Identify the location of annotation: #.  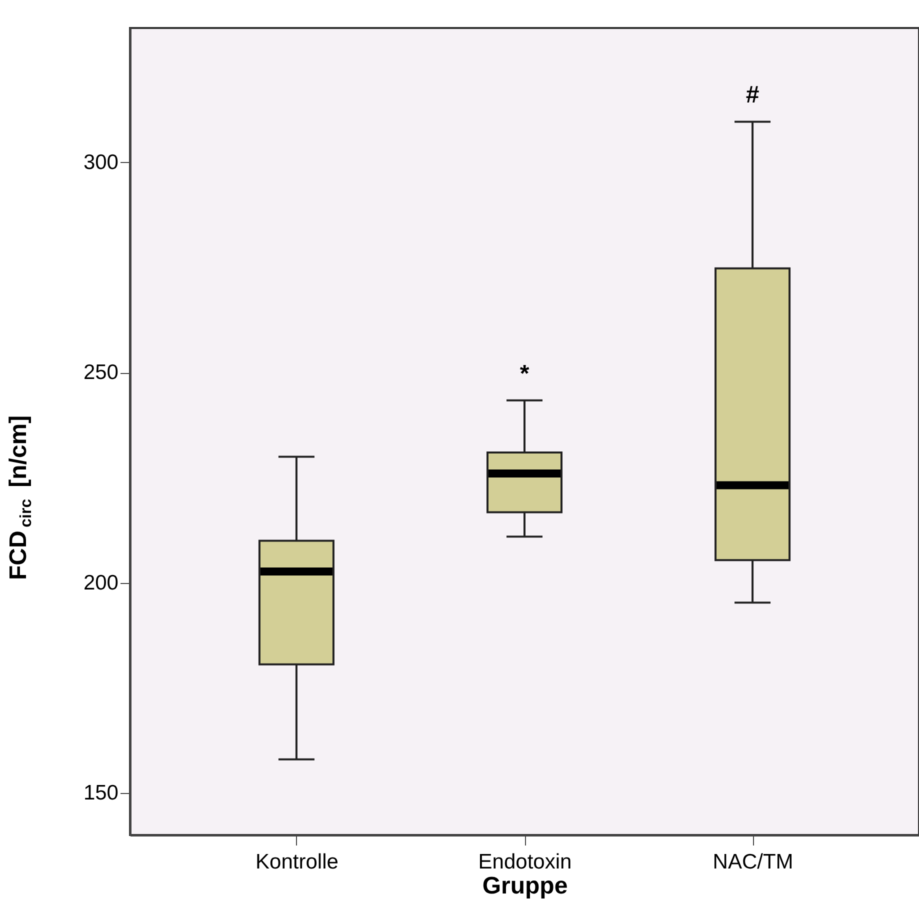
(753, 95).